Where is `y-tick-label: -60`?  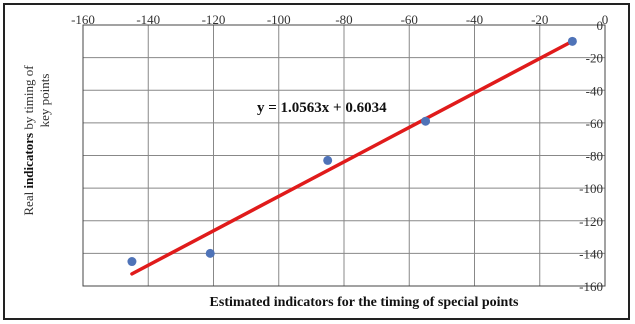
y-tick-label: -60 is located at coordinates (594, 123).